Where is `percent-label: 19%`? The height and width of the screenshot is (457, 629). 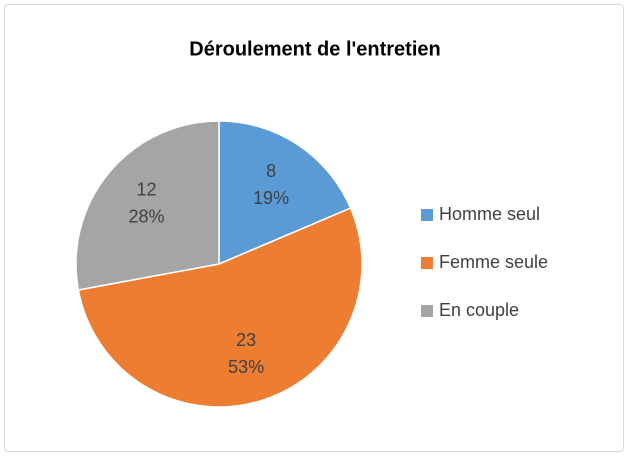 percent-label: 19% is located at coordinates (271, 198).